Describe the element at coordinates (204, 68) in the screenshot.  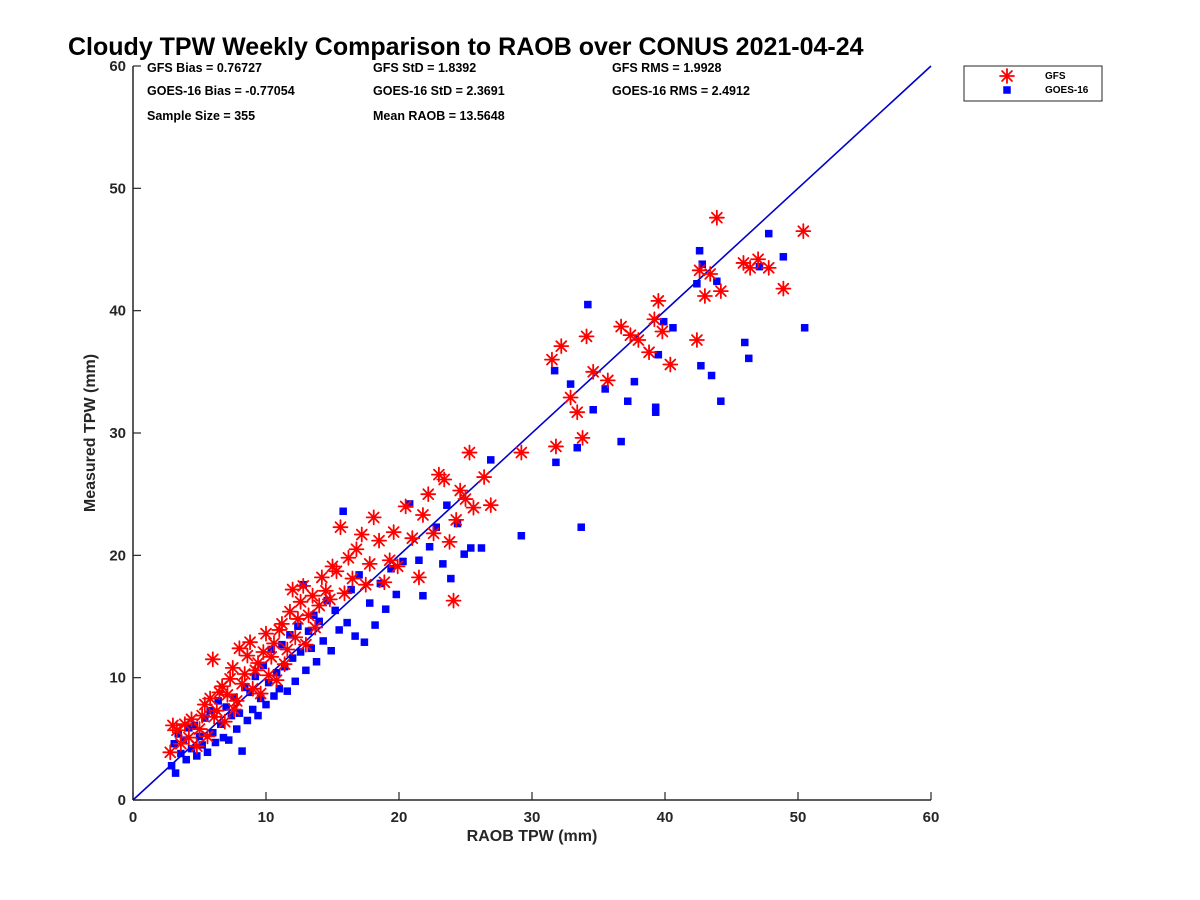
I see `stat-gfs-bias: GFS Bias = 0.76727` at that location.